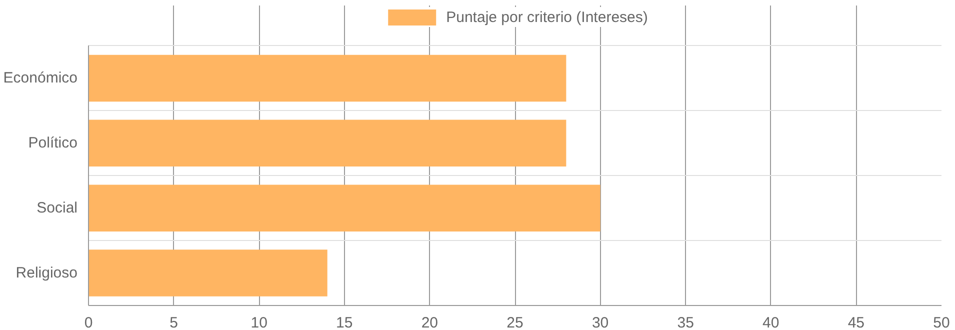 Image resolution: width=955 pixels, height=330 pixels. I want to click on x-tick-label: 25, so click(515, 322).